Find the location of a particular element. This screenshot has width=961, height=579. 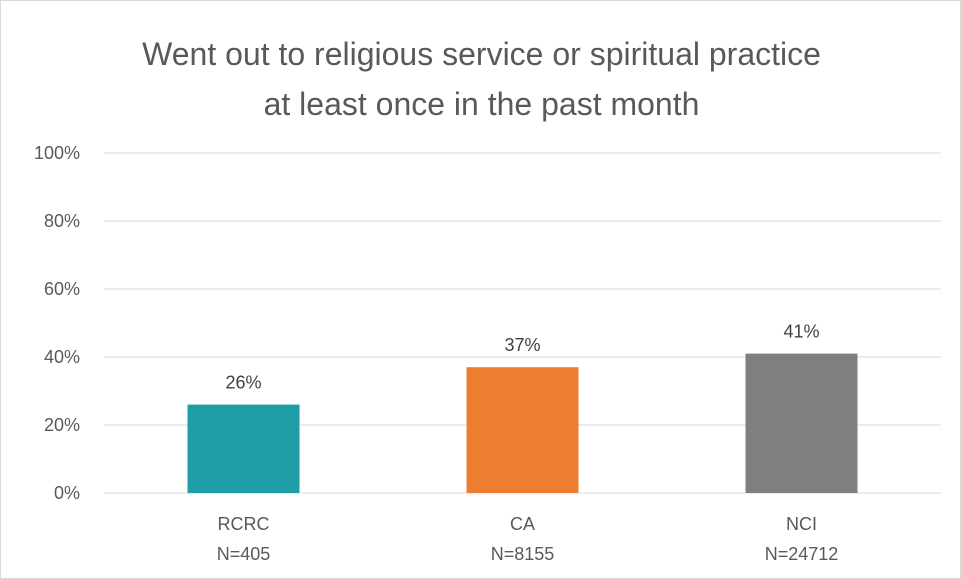

y-tick-label: 100% is located at coordinates (57, 153).